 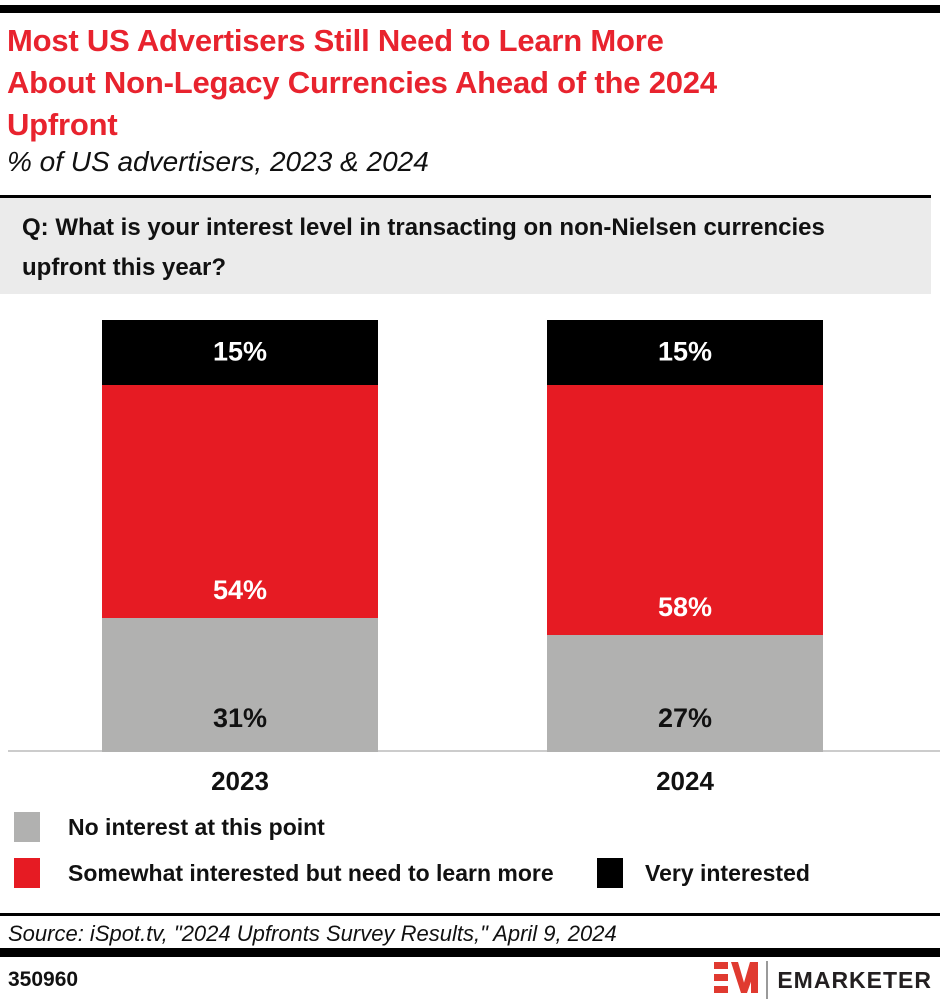 I want to click on bar-segment-2024: 27%, so click(x=685, y=693).